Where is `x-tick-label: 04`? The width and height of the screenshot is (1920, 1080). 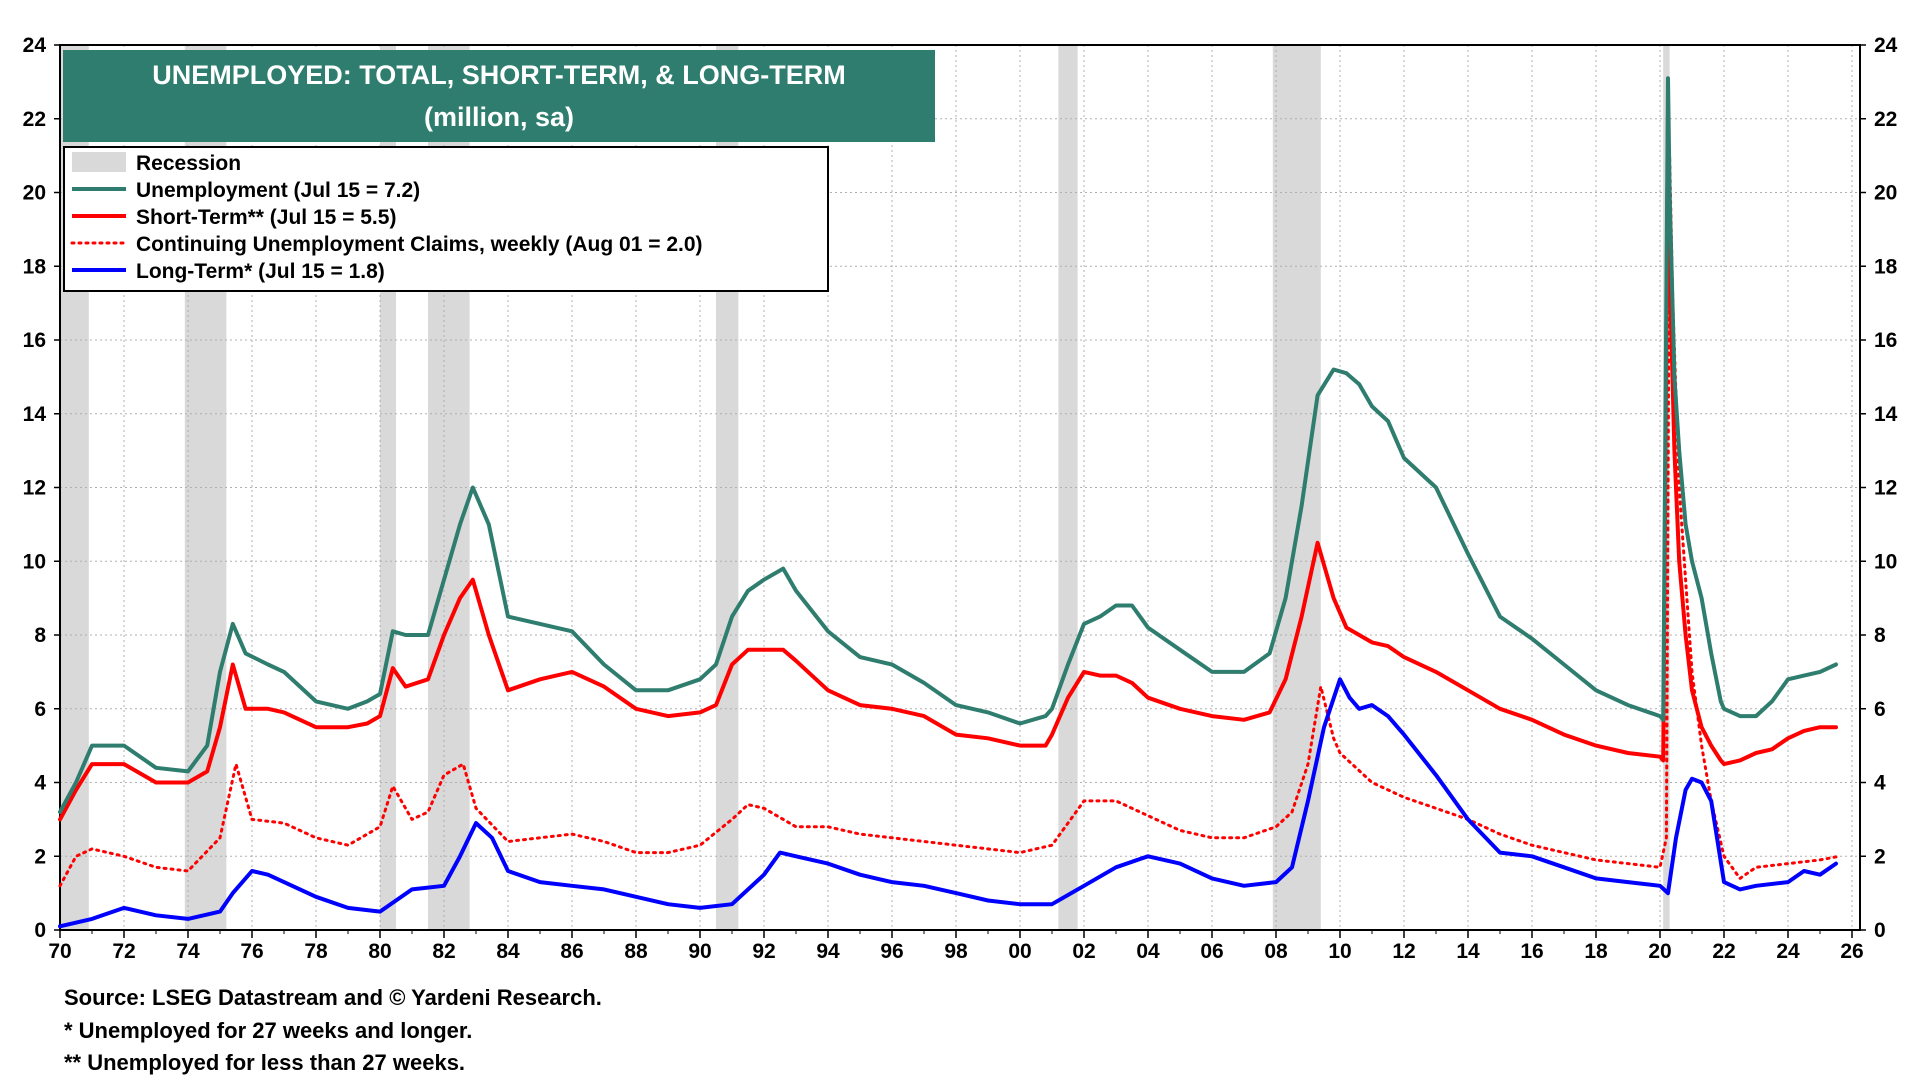
x-tick-label: 04 is located at coordinates (1148, 951).